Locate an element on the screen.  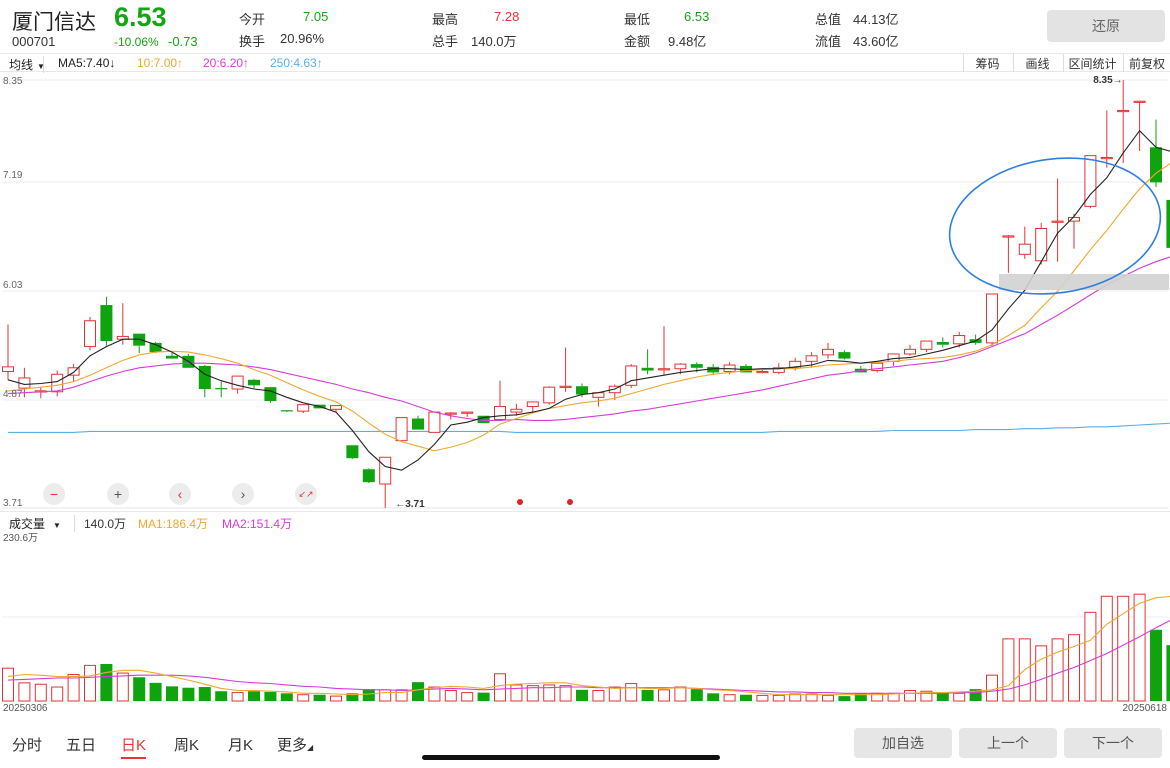
dropdown-arrow-icon: ▼ is located at coordinates (41, 66).